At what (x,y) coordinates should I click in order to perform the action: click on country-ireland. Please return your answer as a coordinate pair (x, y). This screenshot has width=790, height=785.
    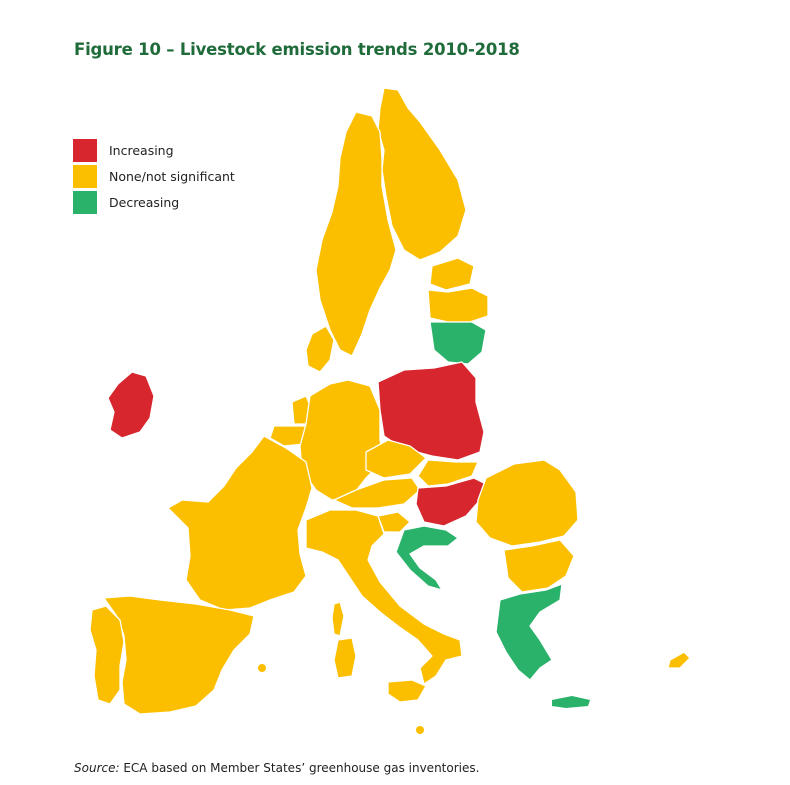
    Looking at the image, I should click on (131, 405).